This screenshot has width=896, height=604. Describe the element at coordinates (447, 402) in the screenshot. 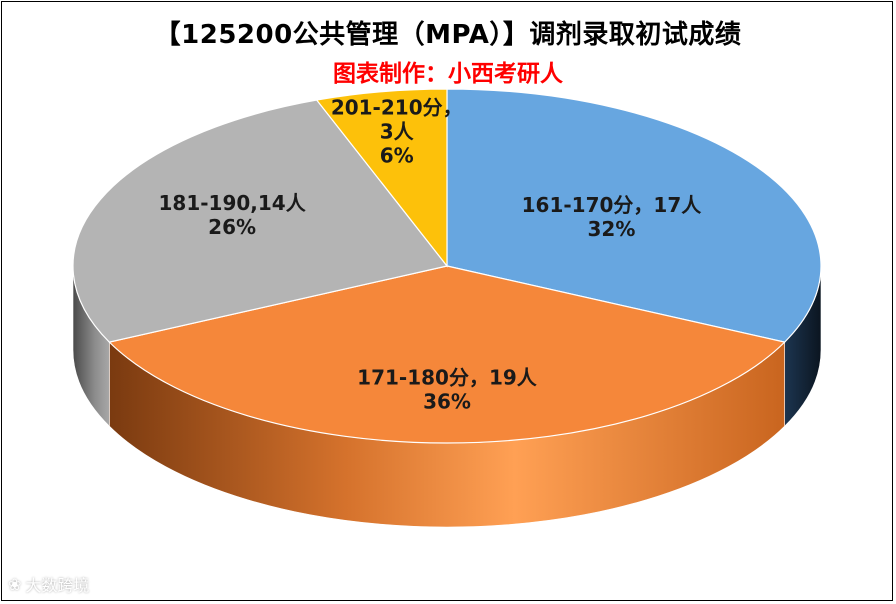

I see `slice-label-2-line-2: 36%` at that location.